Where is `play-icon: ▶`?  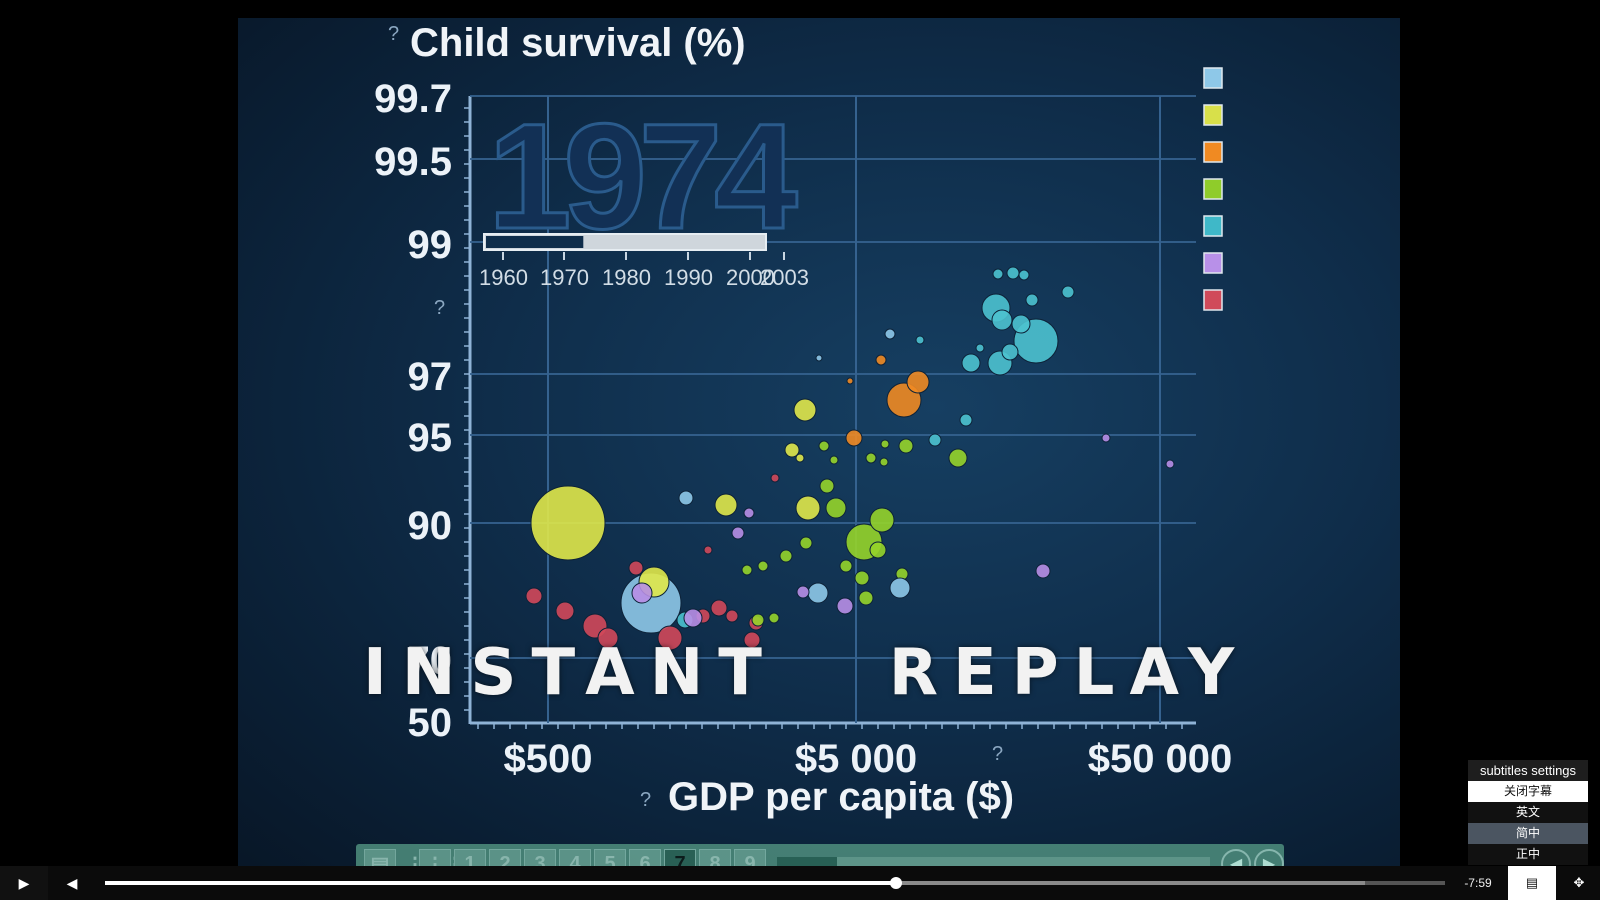
play-icon: ▶ is located at coordinates (24, 882).